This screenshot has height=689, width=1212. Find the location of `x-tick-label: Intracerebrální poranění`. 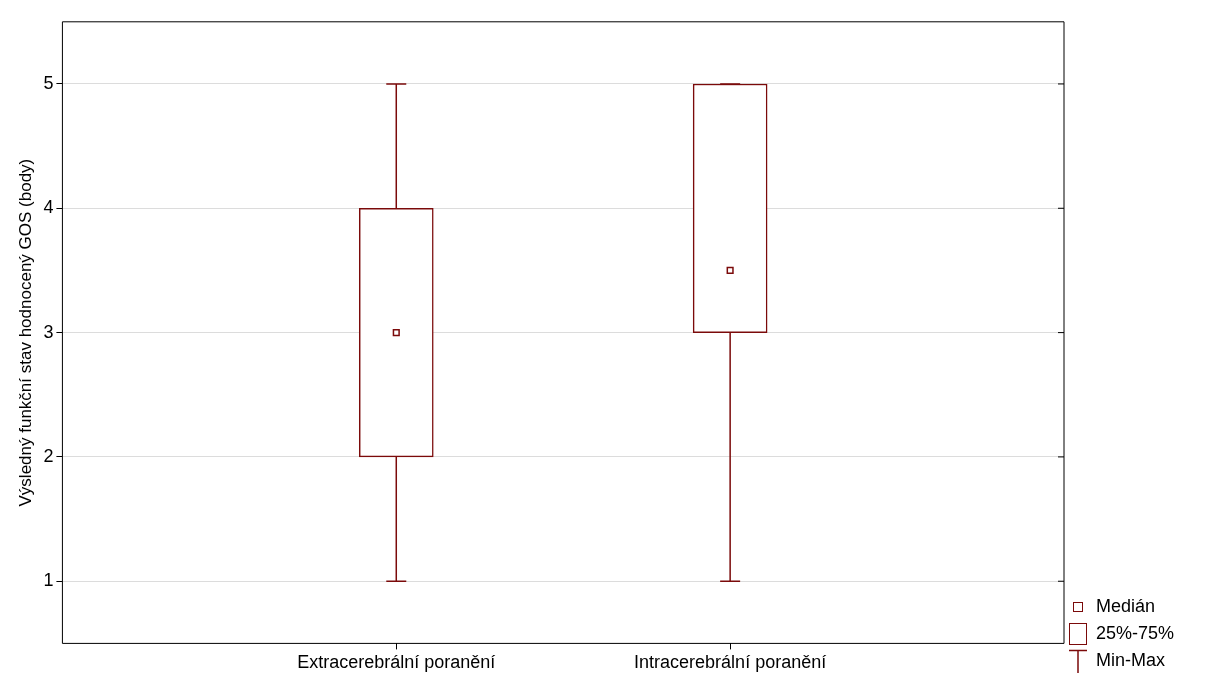

x-tick-label: Intracerebrální poranění is located at coordinates (730, 662).